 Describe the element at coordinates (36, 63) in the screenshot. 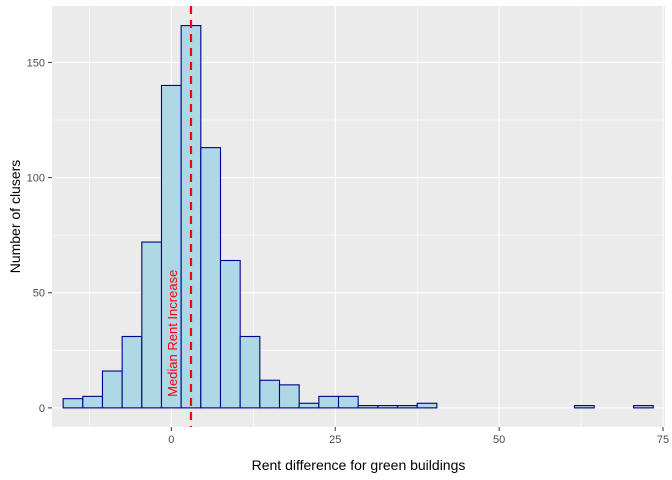

I see `y-tick-label: 150` at that location.